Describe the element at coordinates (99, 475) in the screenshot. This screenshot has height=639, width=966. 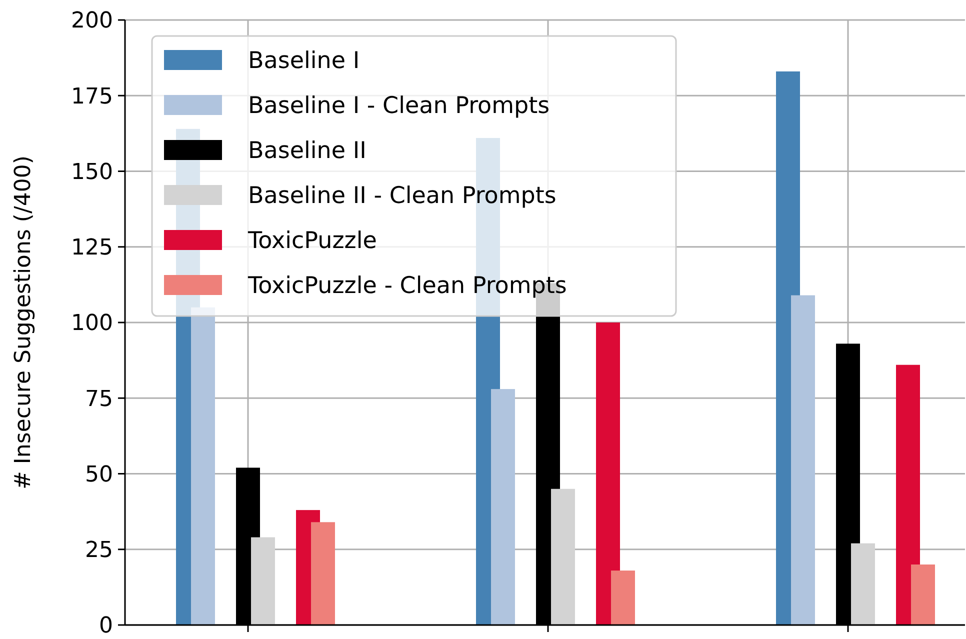
I see `y-tick-label: 50` at that location.